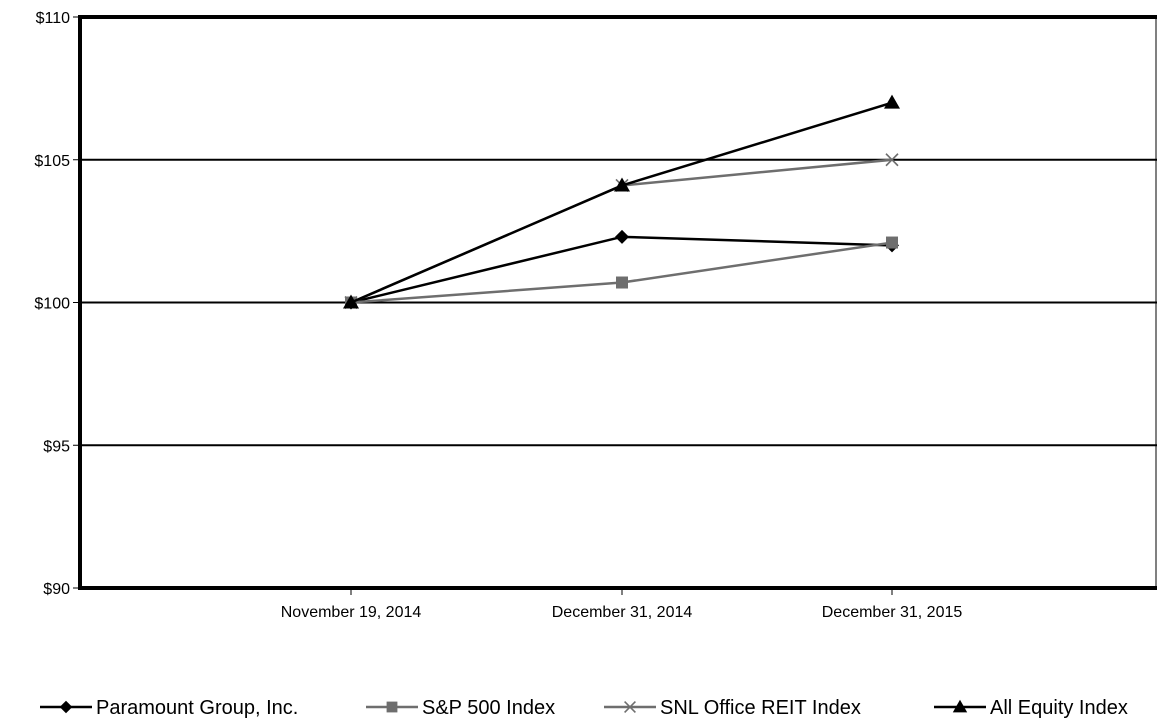 Image resolution: width=1157 pixels, height=722 pixels. What do you see at coordinates (351, 612) in the screenshot?
I see `x-tick-label: November 19, 2014` at bounding box center [351, 612].